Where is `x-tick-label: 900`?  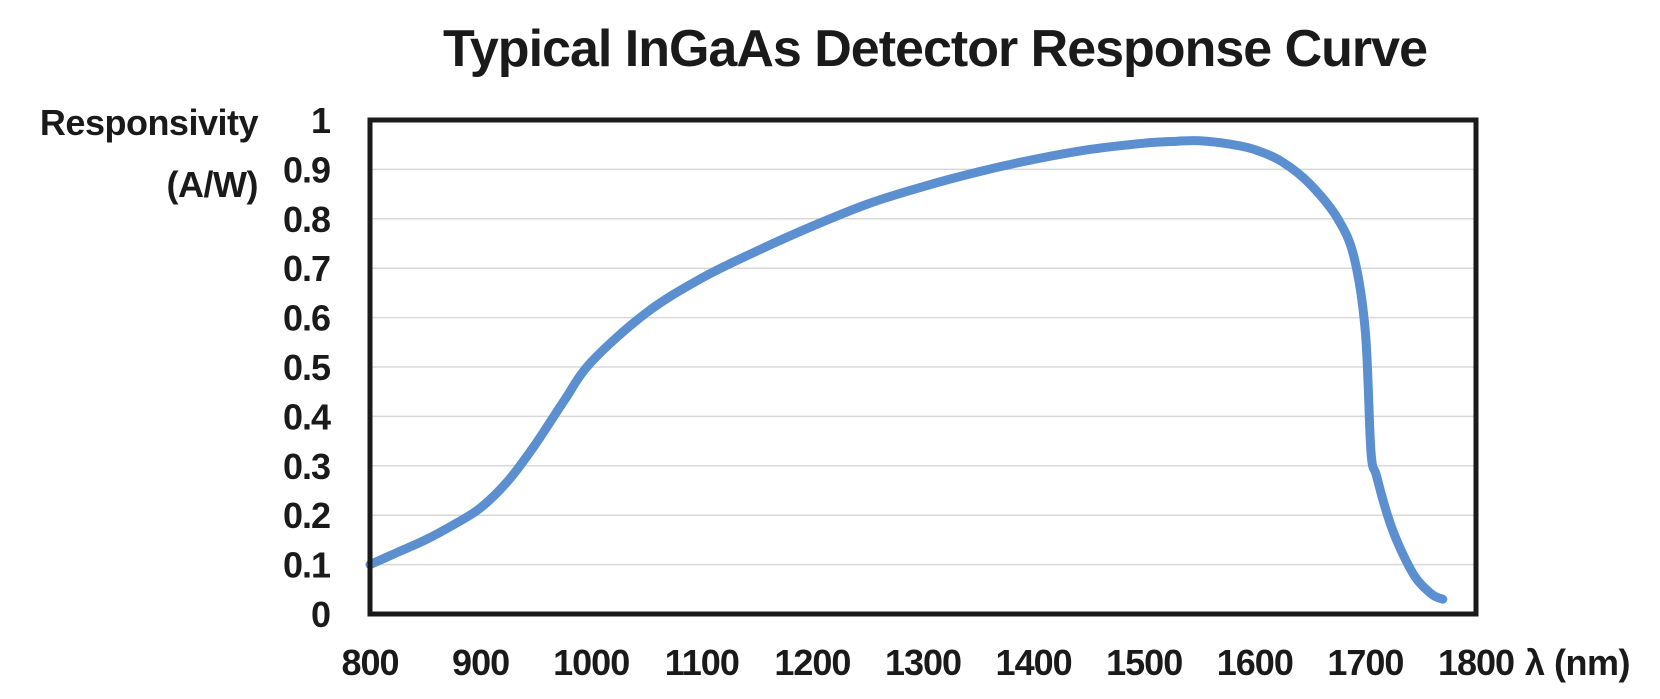 x-tick-label: 900 is located at coordinates (480, 662).